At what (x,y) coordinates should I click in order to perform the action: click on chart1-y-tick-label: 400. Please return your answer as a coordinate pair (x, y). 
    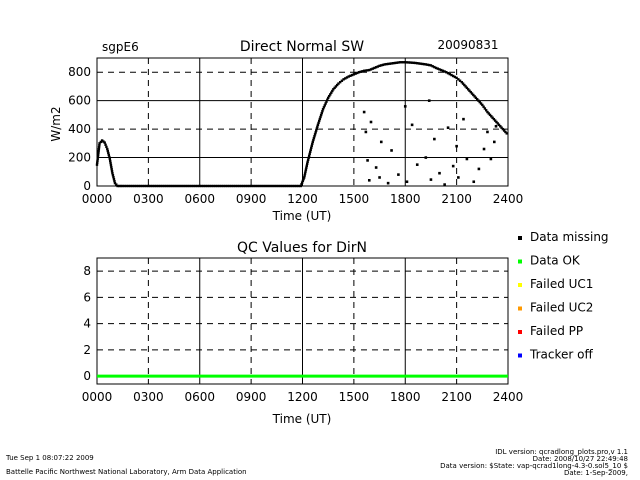
    Looking at the image, I should click on (79, 129).